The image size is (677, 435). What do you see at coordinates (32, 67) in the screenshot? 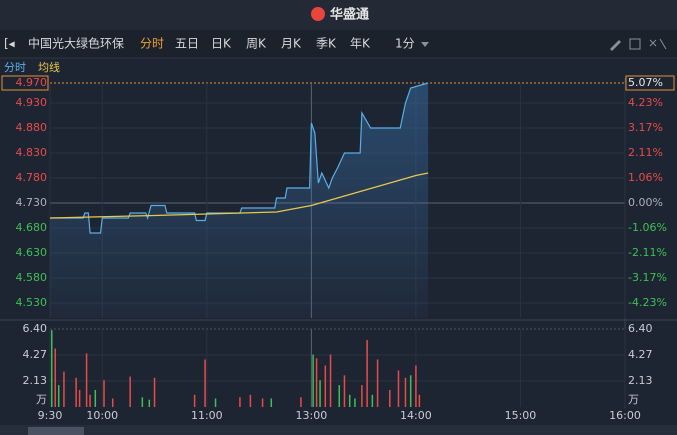
I see `legend: 分时 均线` at bounding box center [32, 67].